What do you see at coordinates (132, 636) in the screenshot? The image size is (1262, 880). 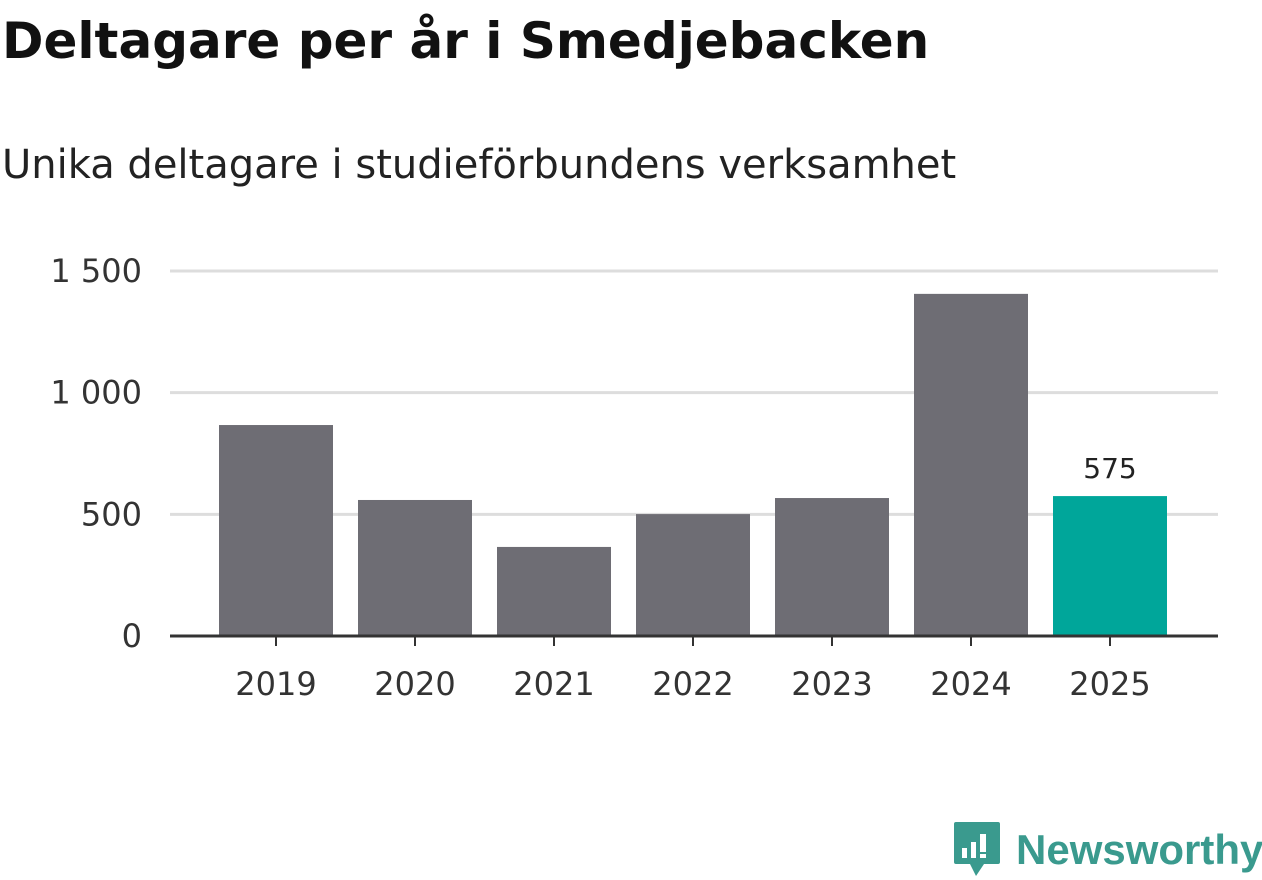 I see `y-tick-label: 0` at bounding box center [132, 636].